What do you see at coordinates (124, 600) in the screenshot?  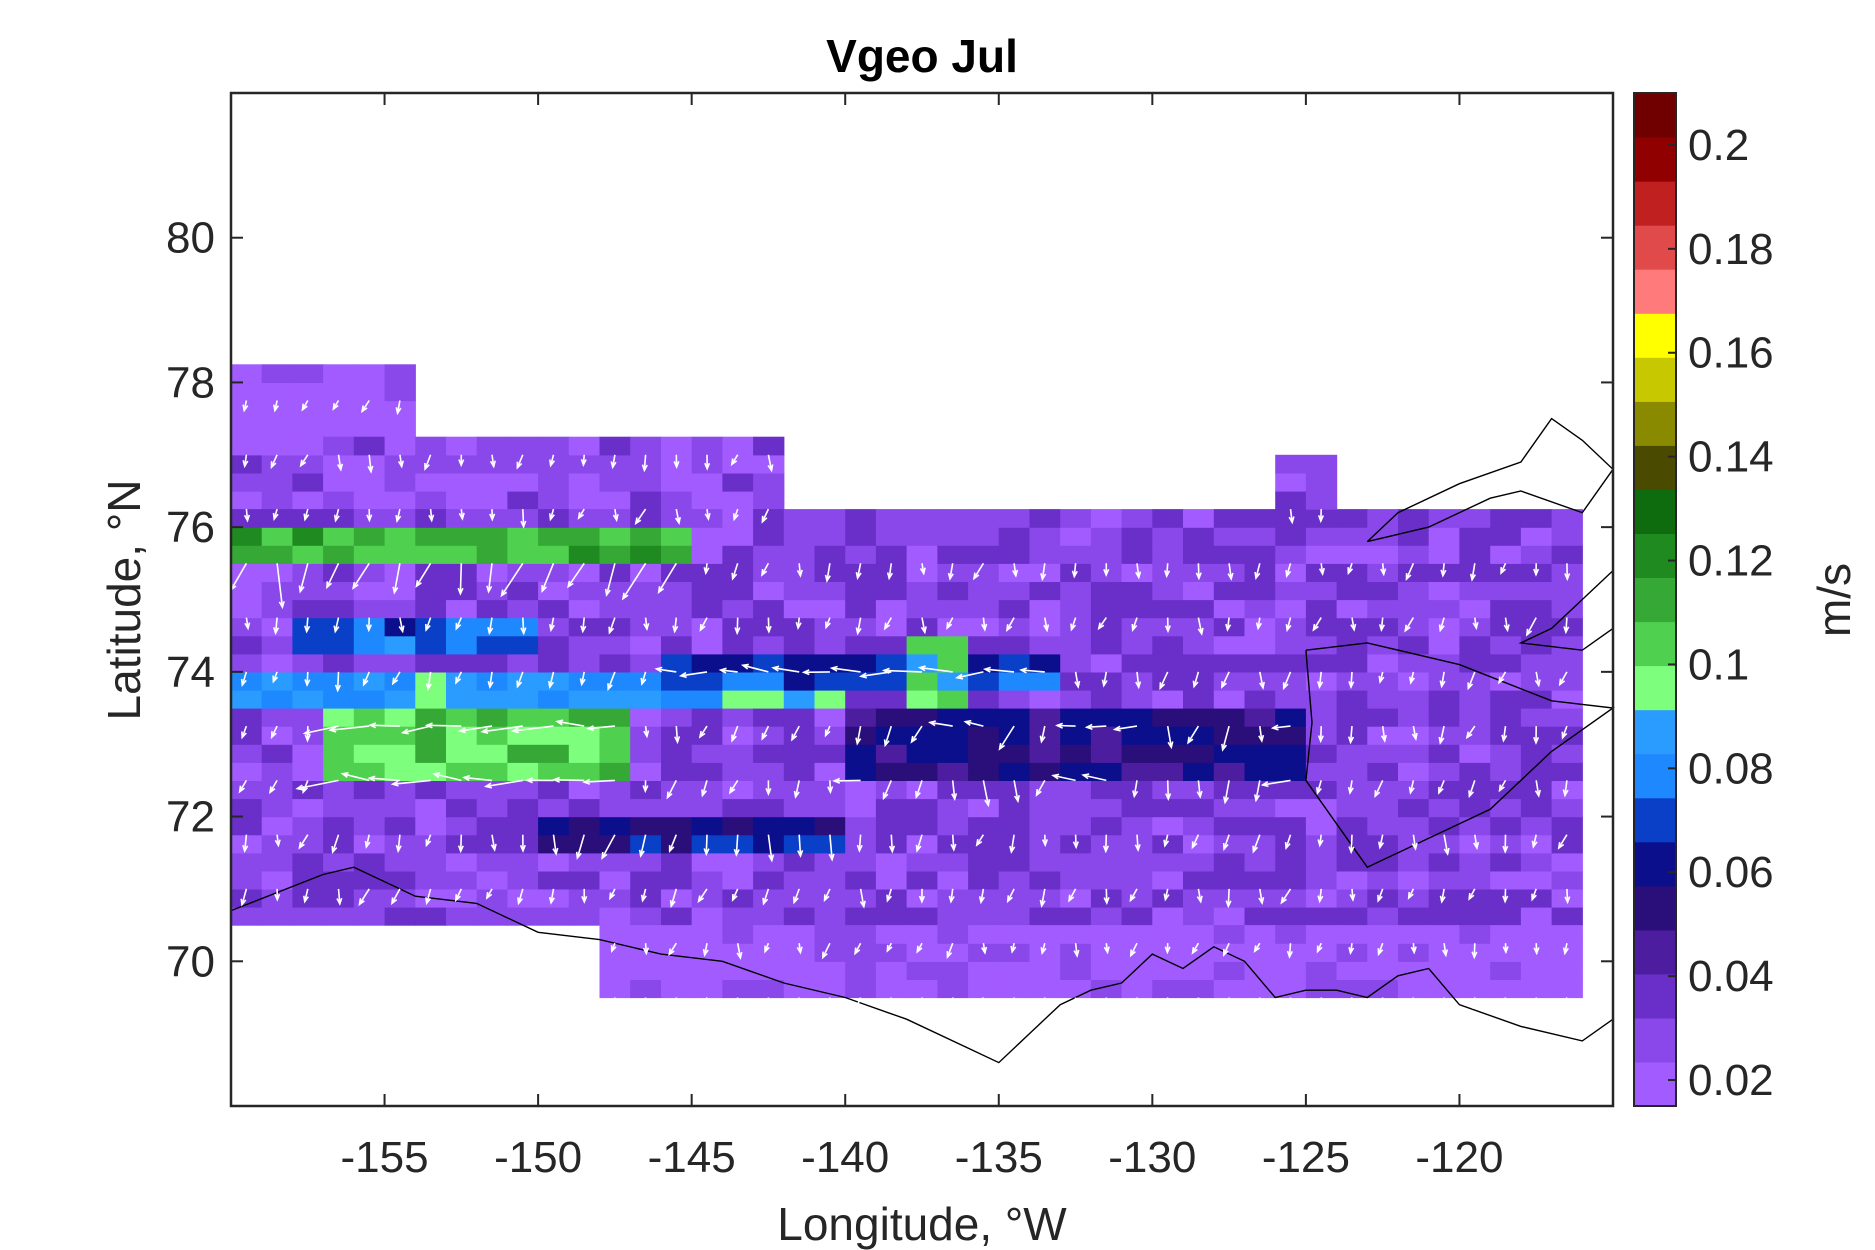 I see `y-axis-label: Latitude, °N` at bounding box center [124, 600].